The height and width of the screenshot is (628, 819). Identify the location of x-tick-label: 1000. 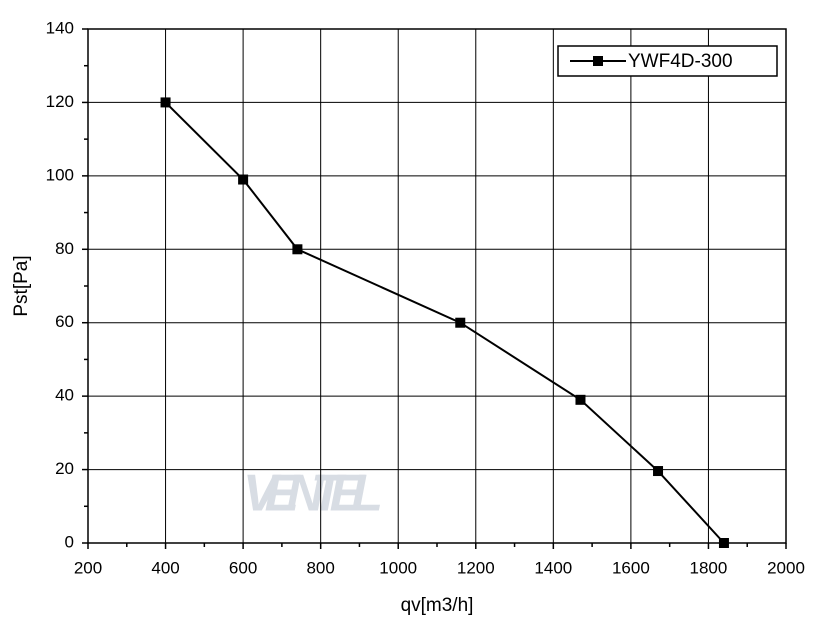
(398, 567).